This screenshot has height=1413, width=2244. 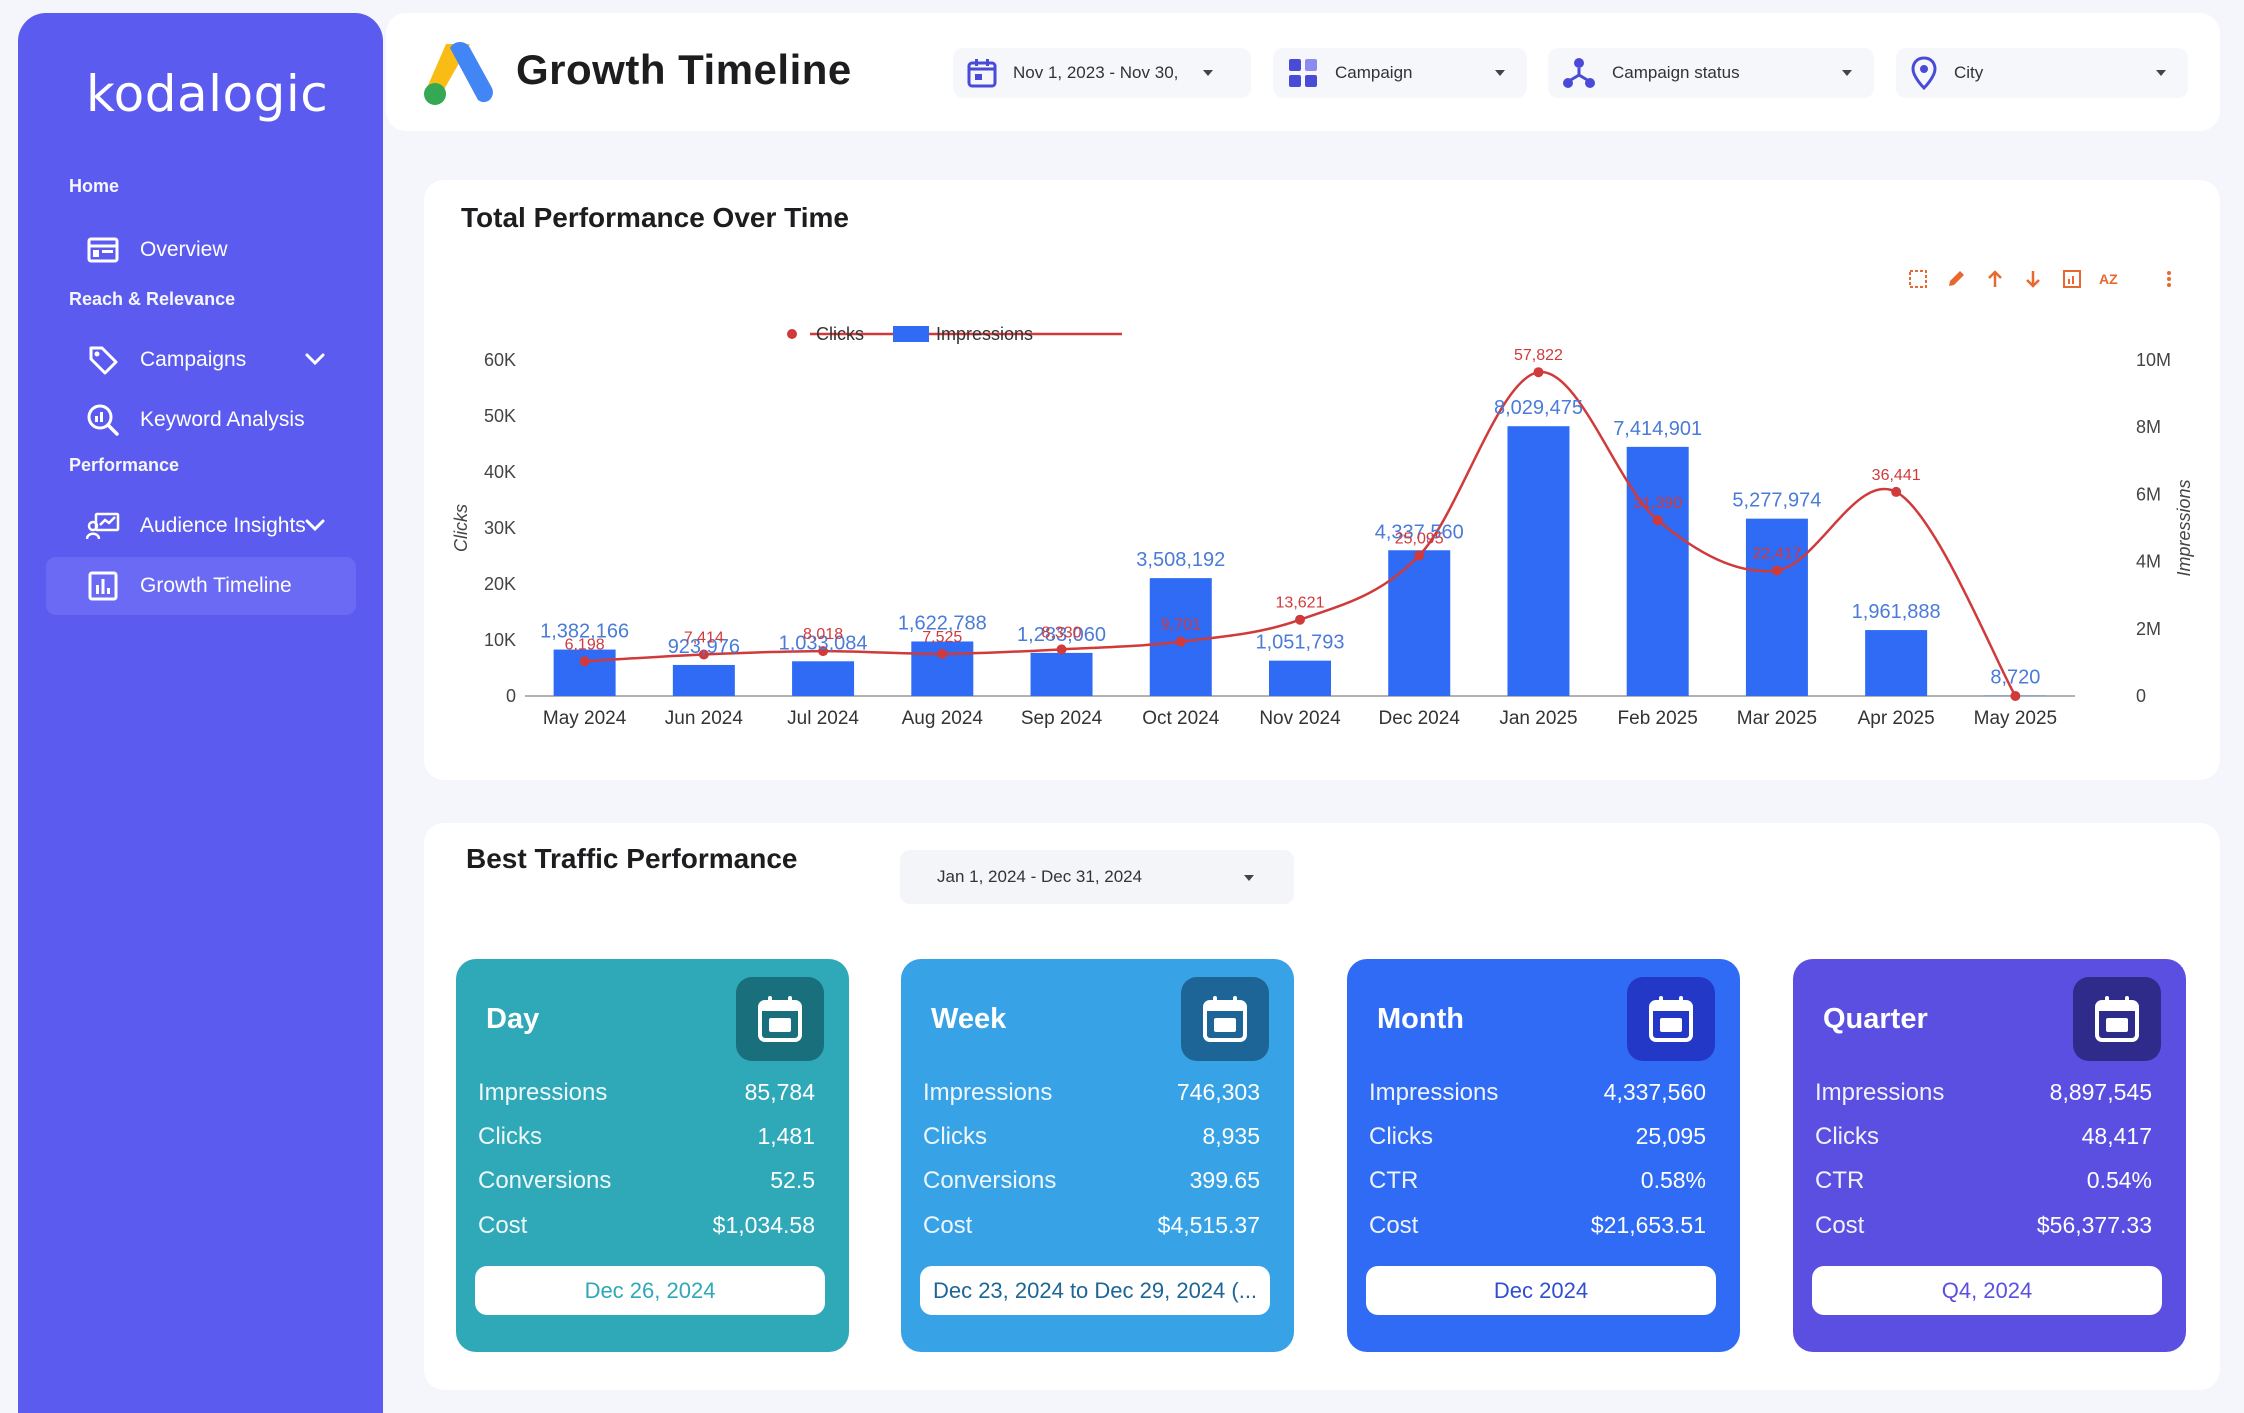 I want to click on line-data-label: 13,621, so click(x=1300, y=603).